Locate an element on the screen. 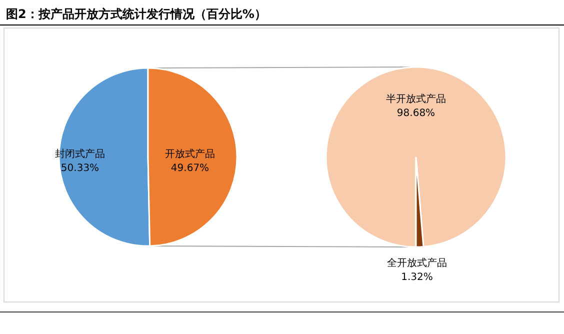 Image resolution: width=564 pixels, height=334 pixels. chart-title: 图2：按产品开放方式统计发行情况（百分比%） is located at coordinates (136, 14).